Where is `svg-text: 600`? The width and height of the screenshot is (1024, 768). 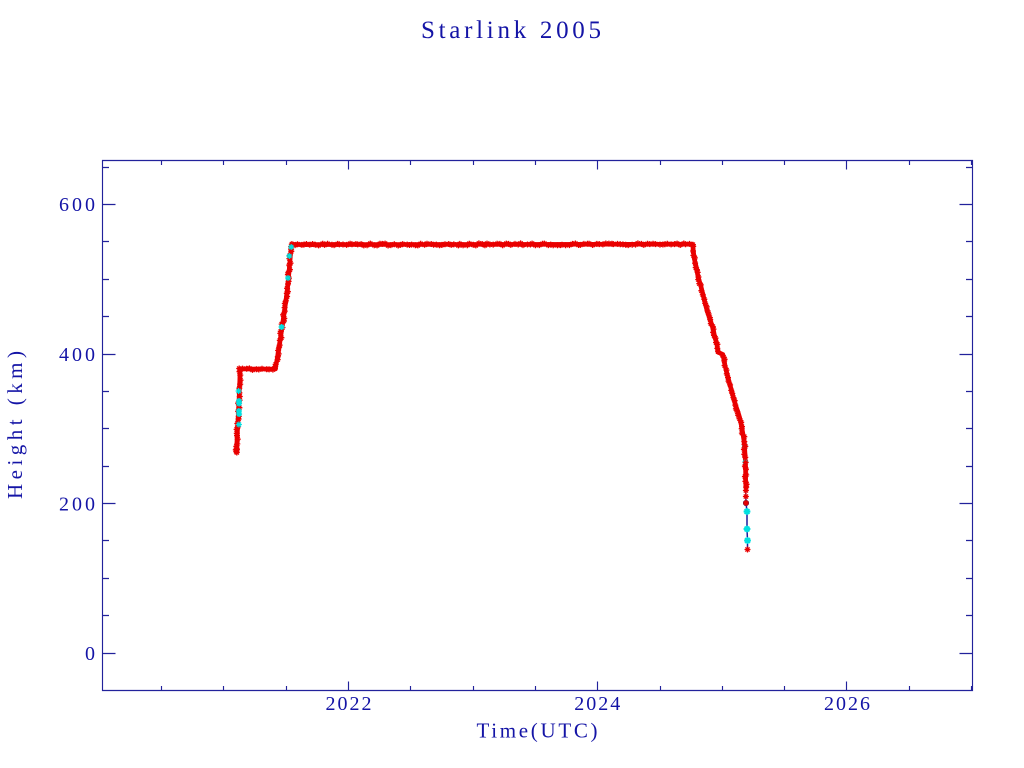
svg-text: 600 is located at coordinates (77, 205).